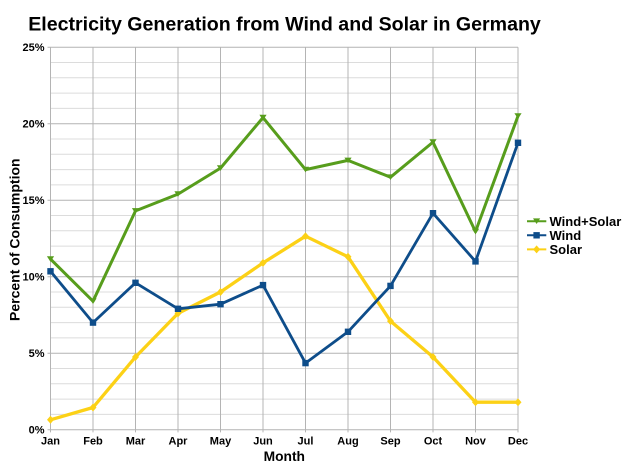 The height and width of the screenshot is (472, 623). What do you see at coordinates (33, 201) in the screenshot?
I see `svg-text: 15%` at bounding box center [33, 201].